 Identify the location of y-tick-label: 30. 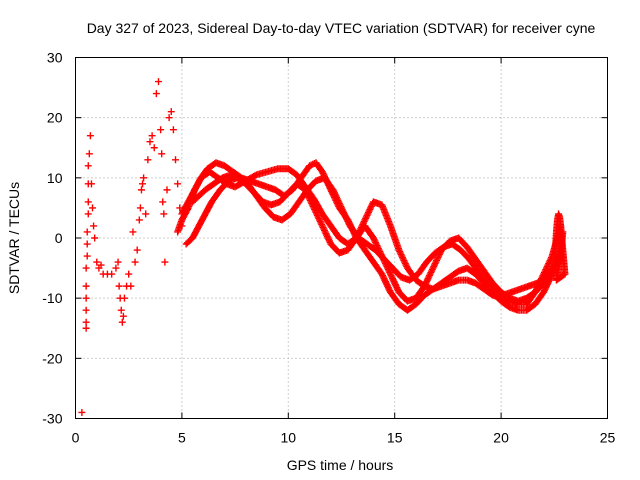
(55, 58).